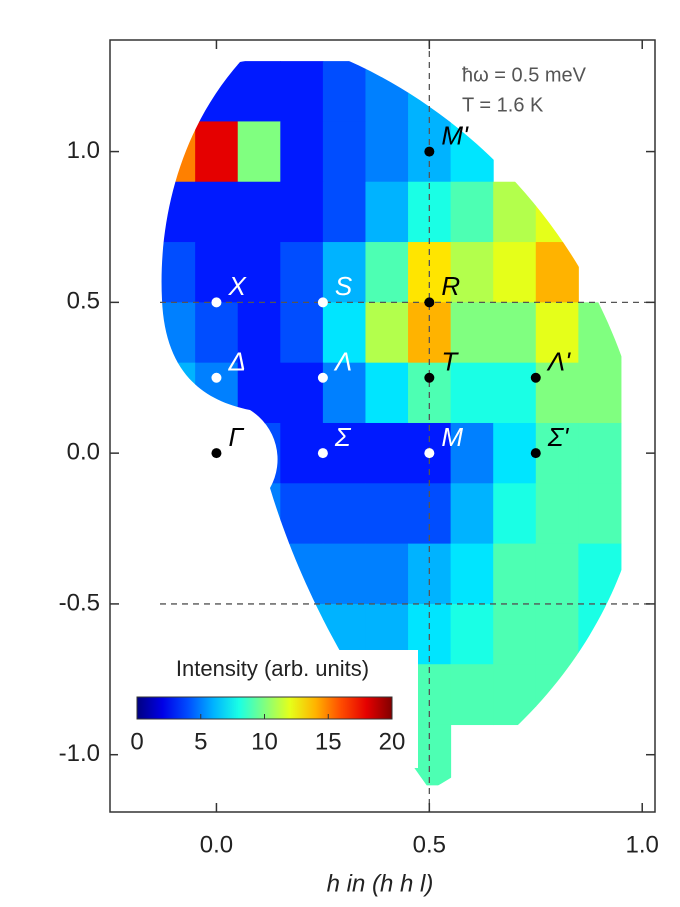 The height and width of the screenshot is (907, 680). Describe the element at coordinates (200, 741) in the screenshot. I see `colorbar-tick-label: 5` at that location.